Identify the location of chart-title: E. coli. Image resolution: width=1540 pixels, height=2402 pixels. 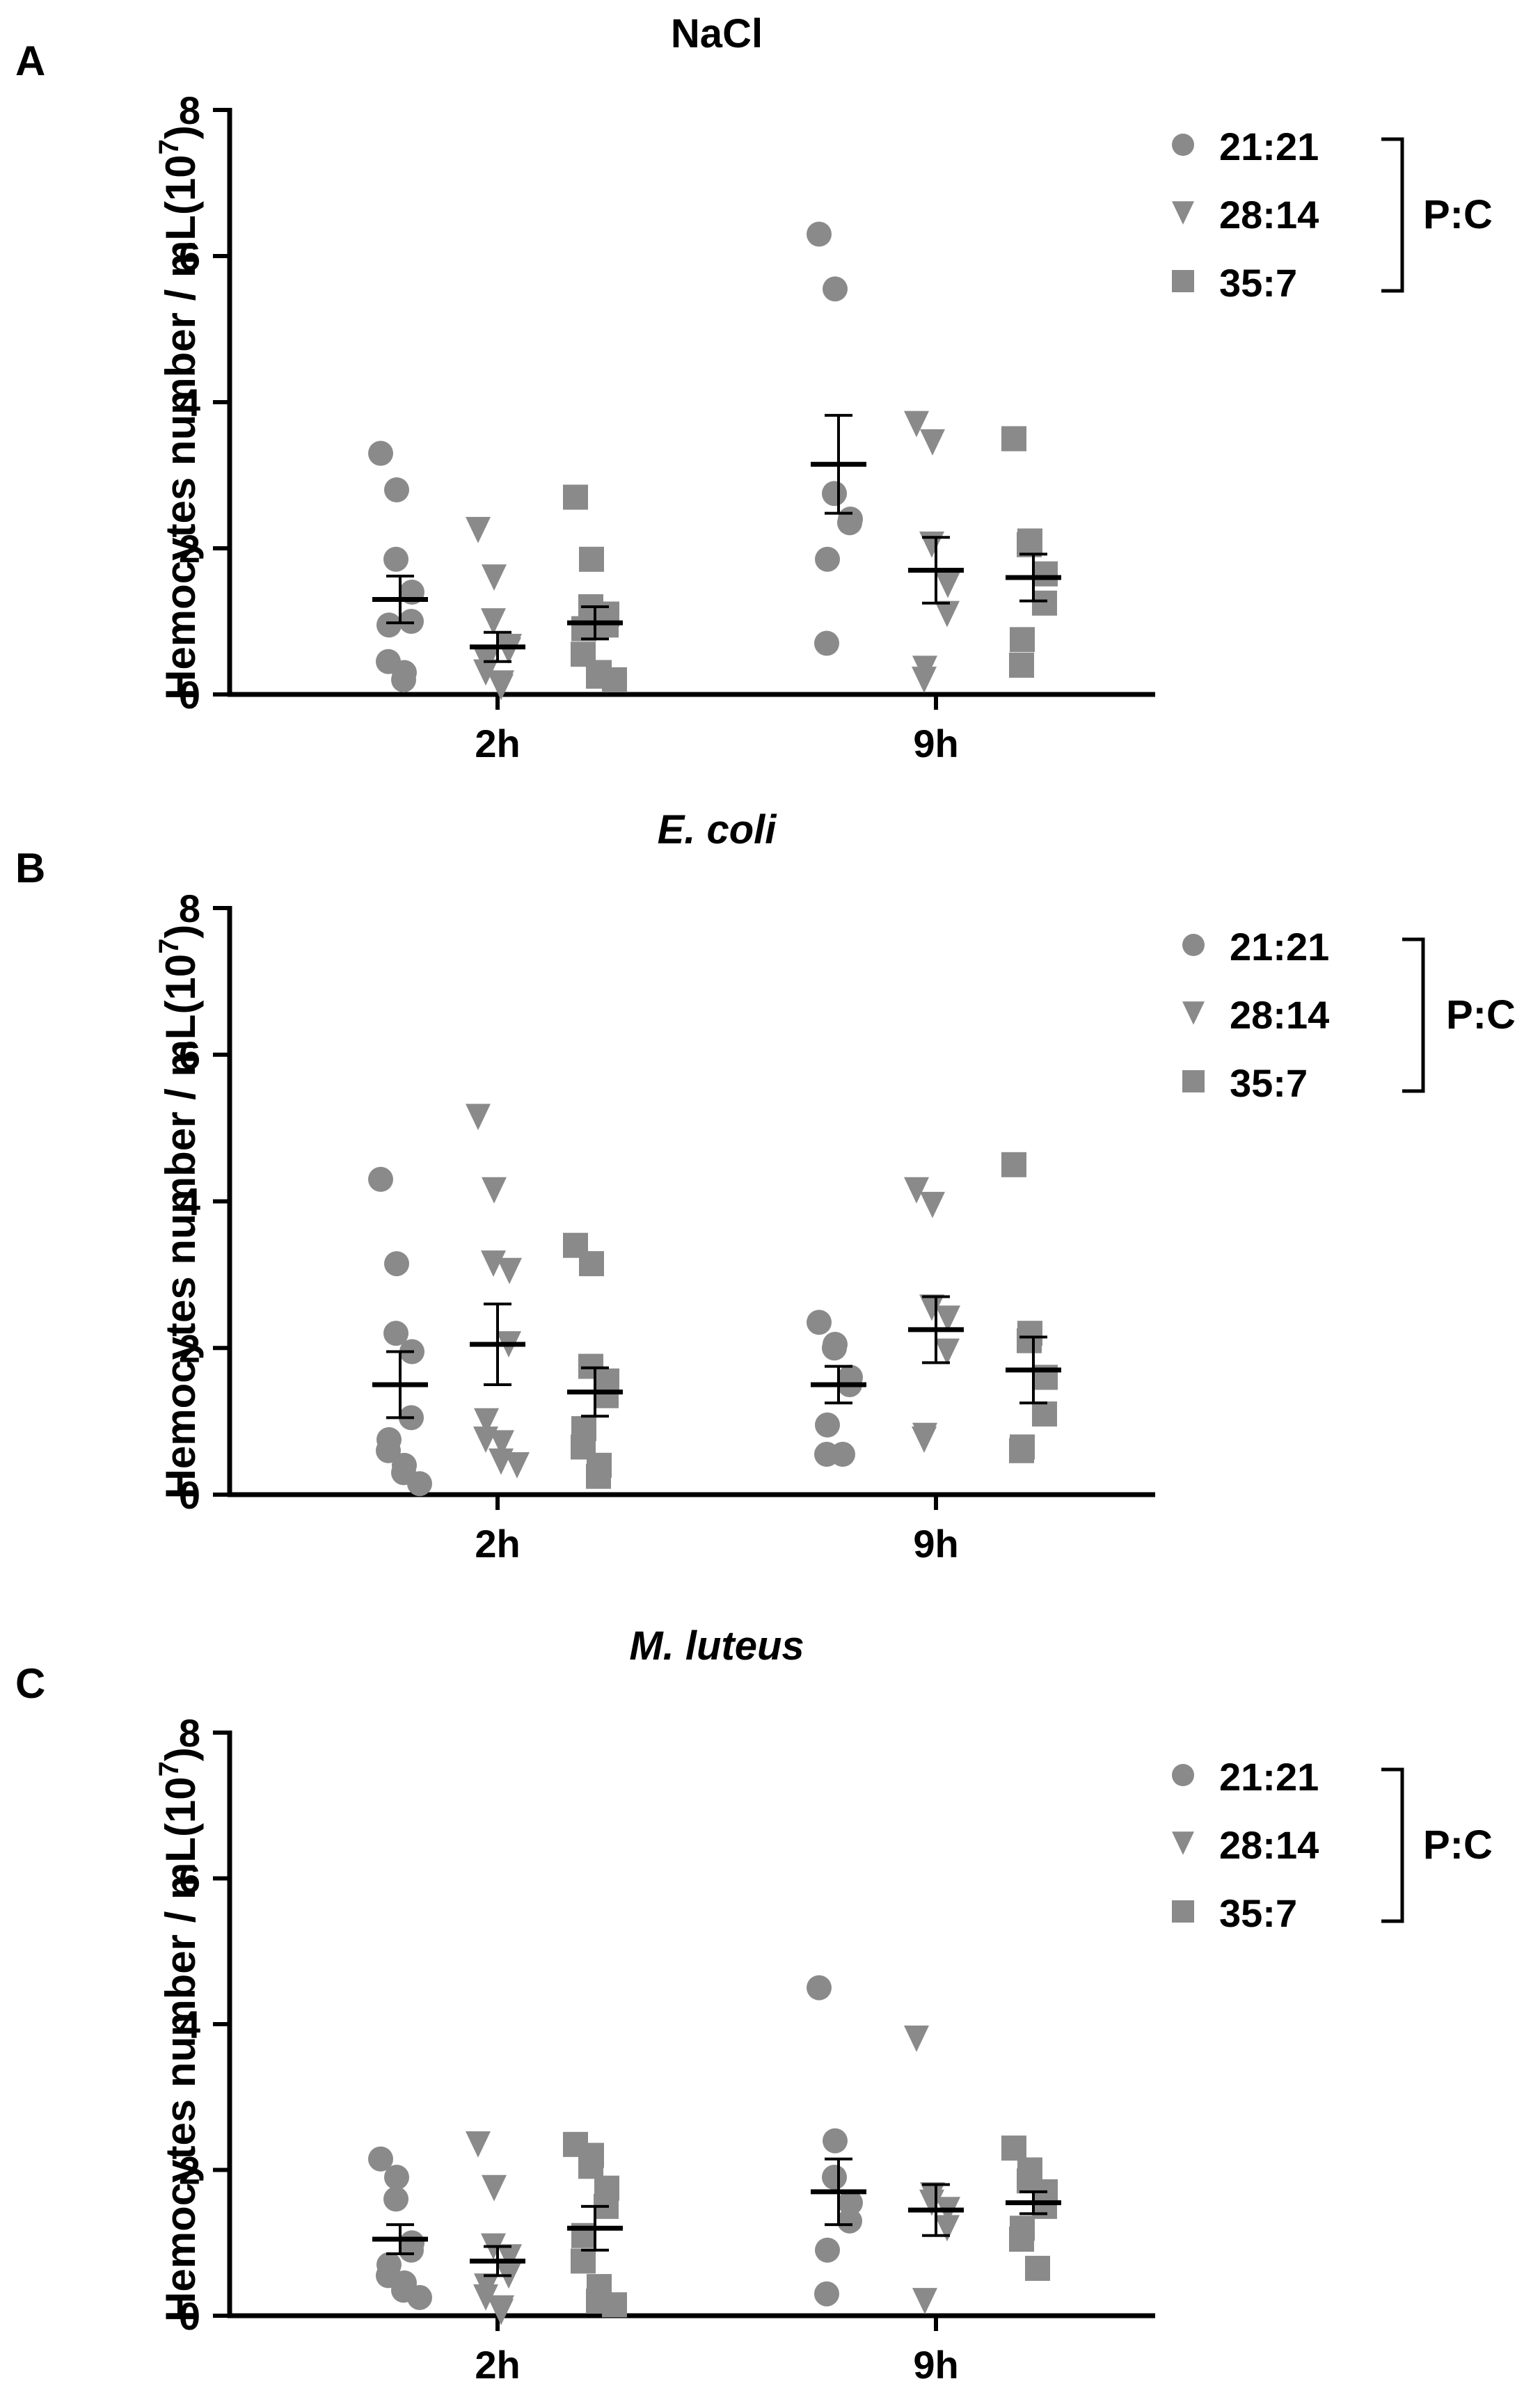
(718, 829).